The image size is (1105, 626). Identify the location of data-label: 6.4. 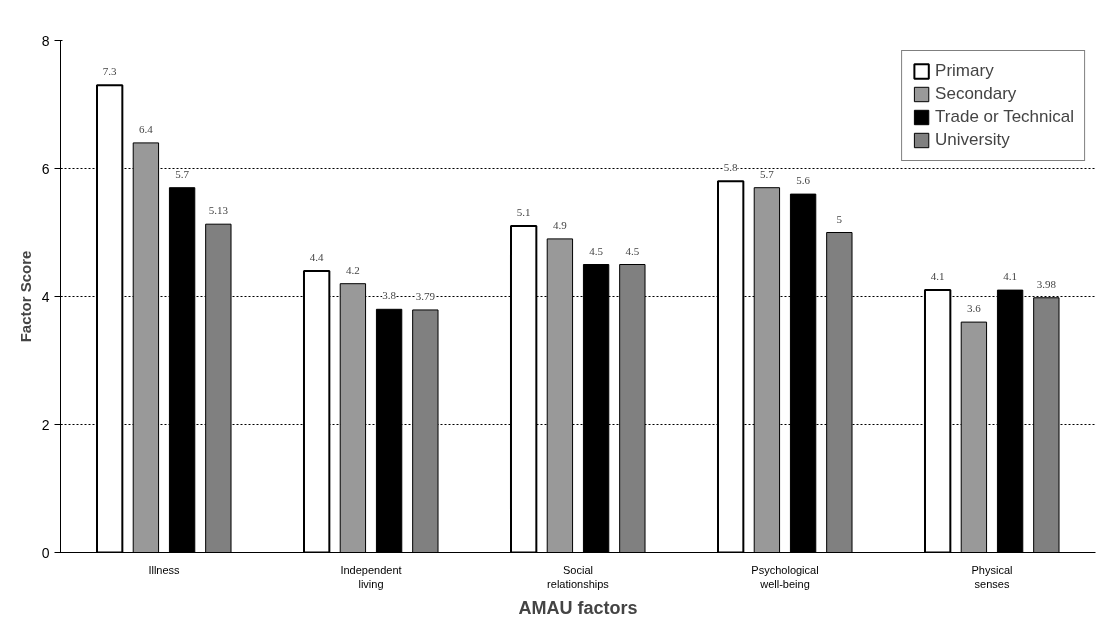
(146, 128).